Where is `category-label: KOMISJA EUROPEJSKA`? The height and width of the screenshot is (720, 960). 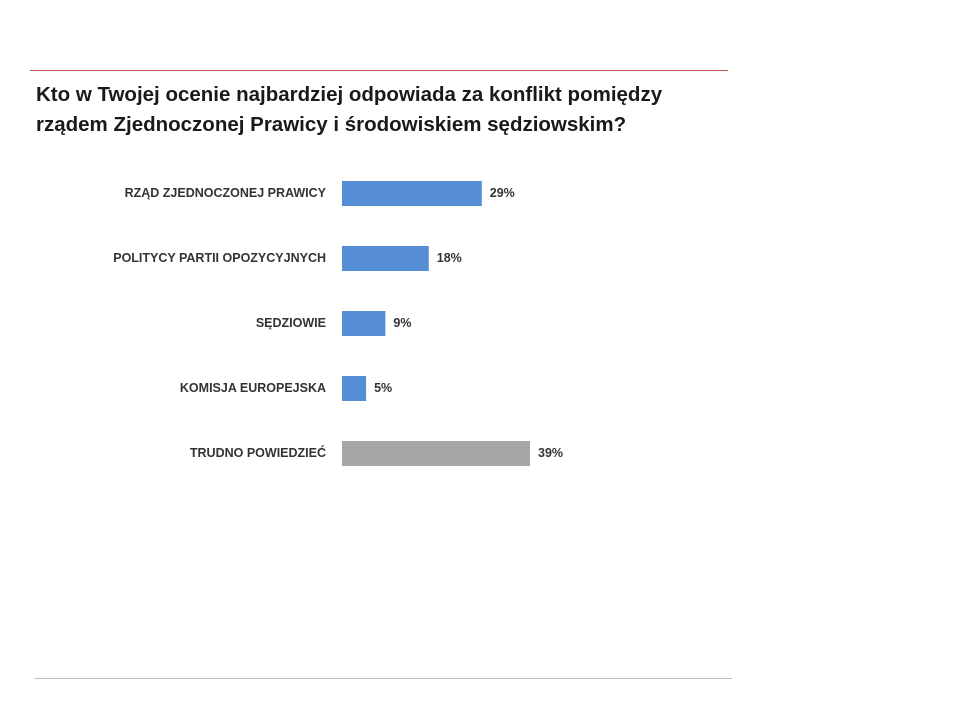 category-label: KOMISJA EUROPEJSKA is located at coordinates (253, 388).